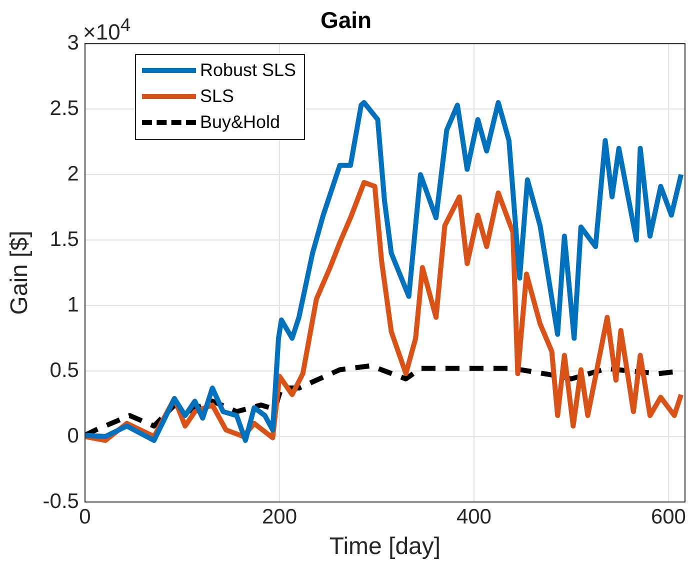 This screenshot has height=566, width=689. I want to click on y-tick-label: 0.5, so click(64, 370).